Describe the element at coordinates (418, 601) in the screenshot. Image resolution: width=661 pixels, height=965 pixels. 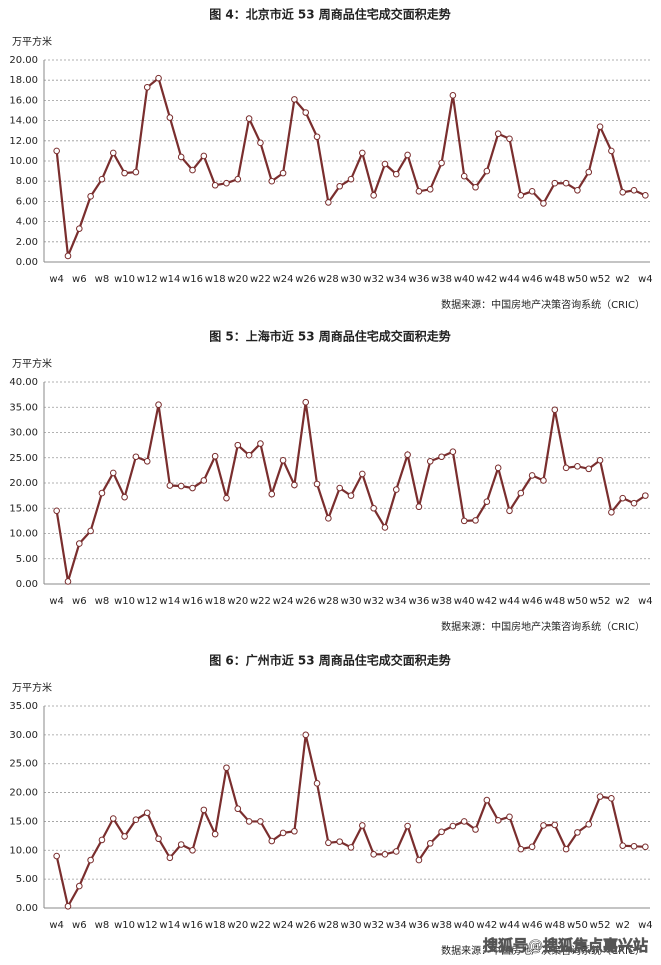
I see `x-tick-label: w36` at that location.